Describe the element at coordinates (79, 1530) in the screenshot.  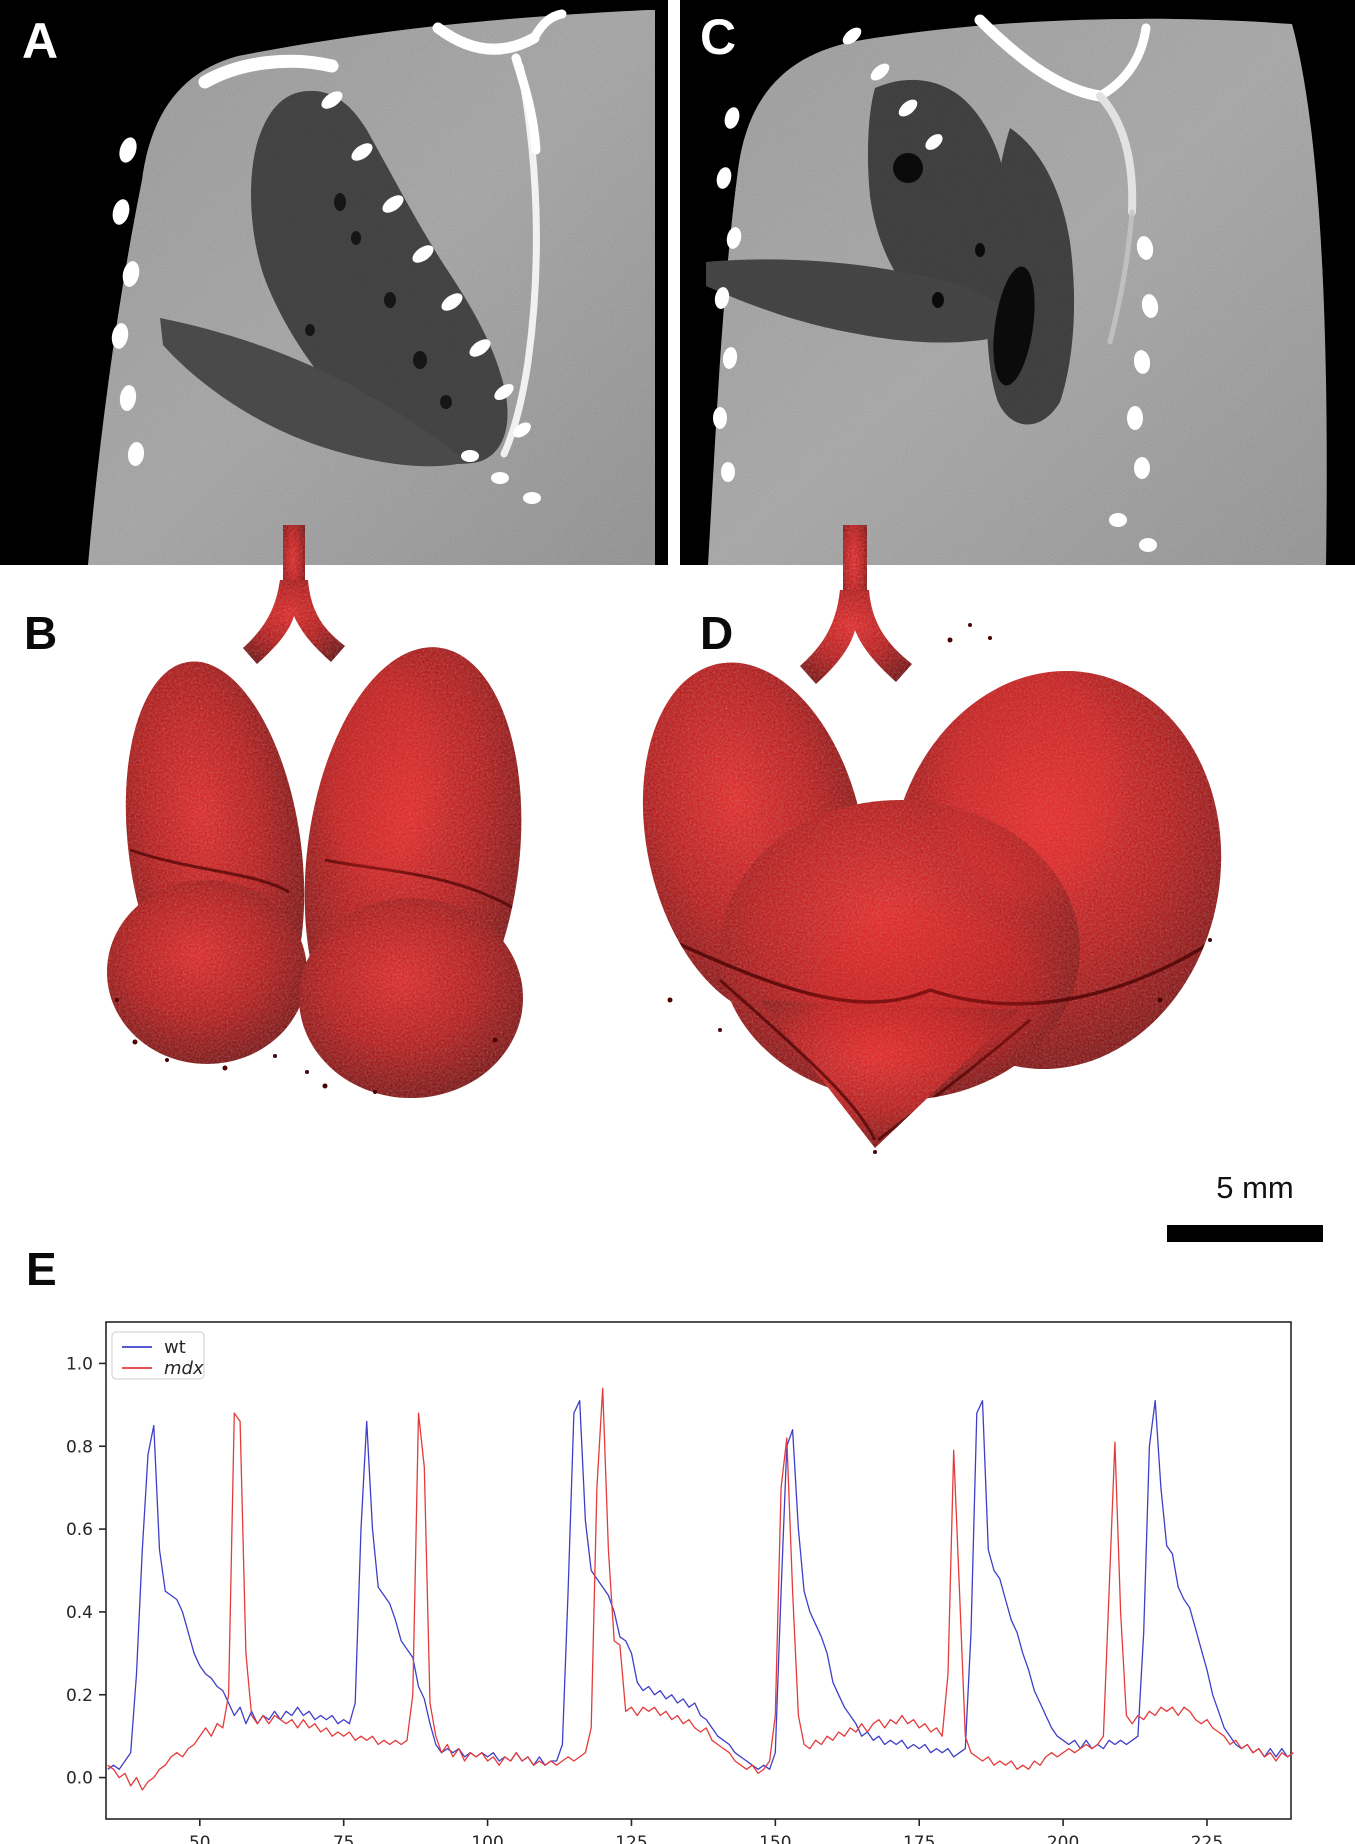
I see `y-tick-label: 0.6` at that location.